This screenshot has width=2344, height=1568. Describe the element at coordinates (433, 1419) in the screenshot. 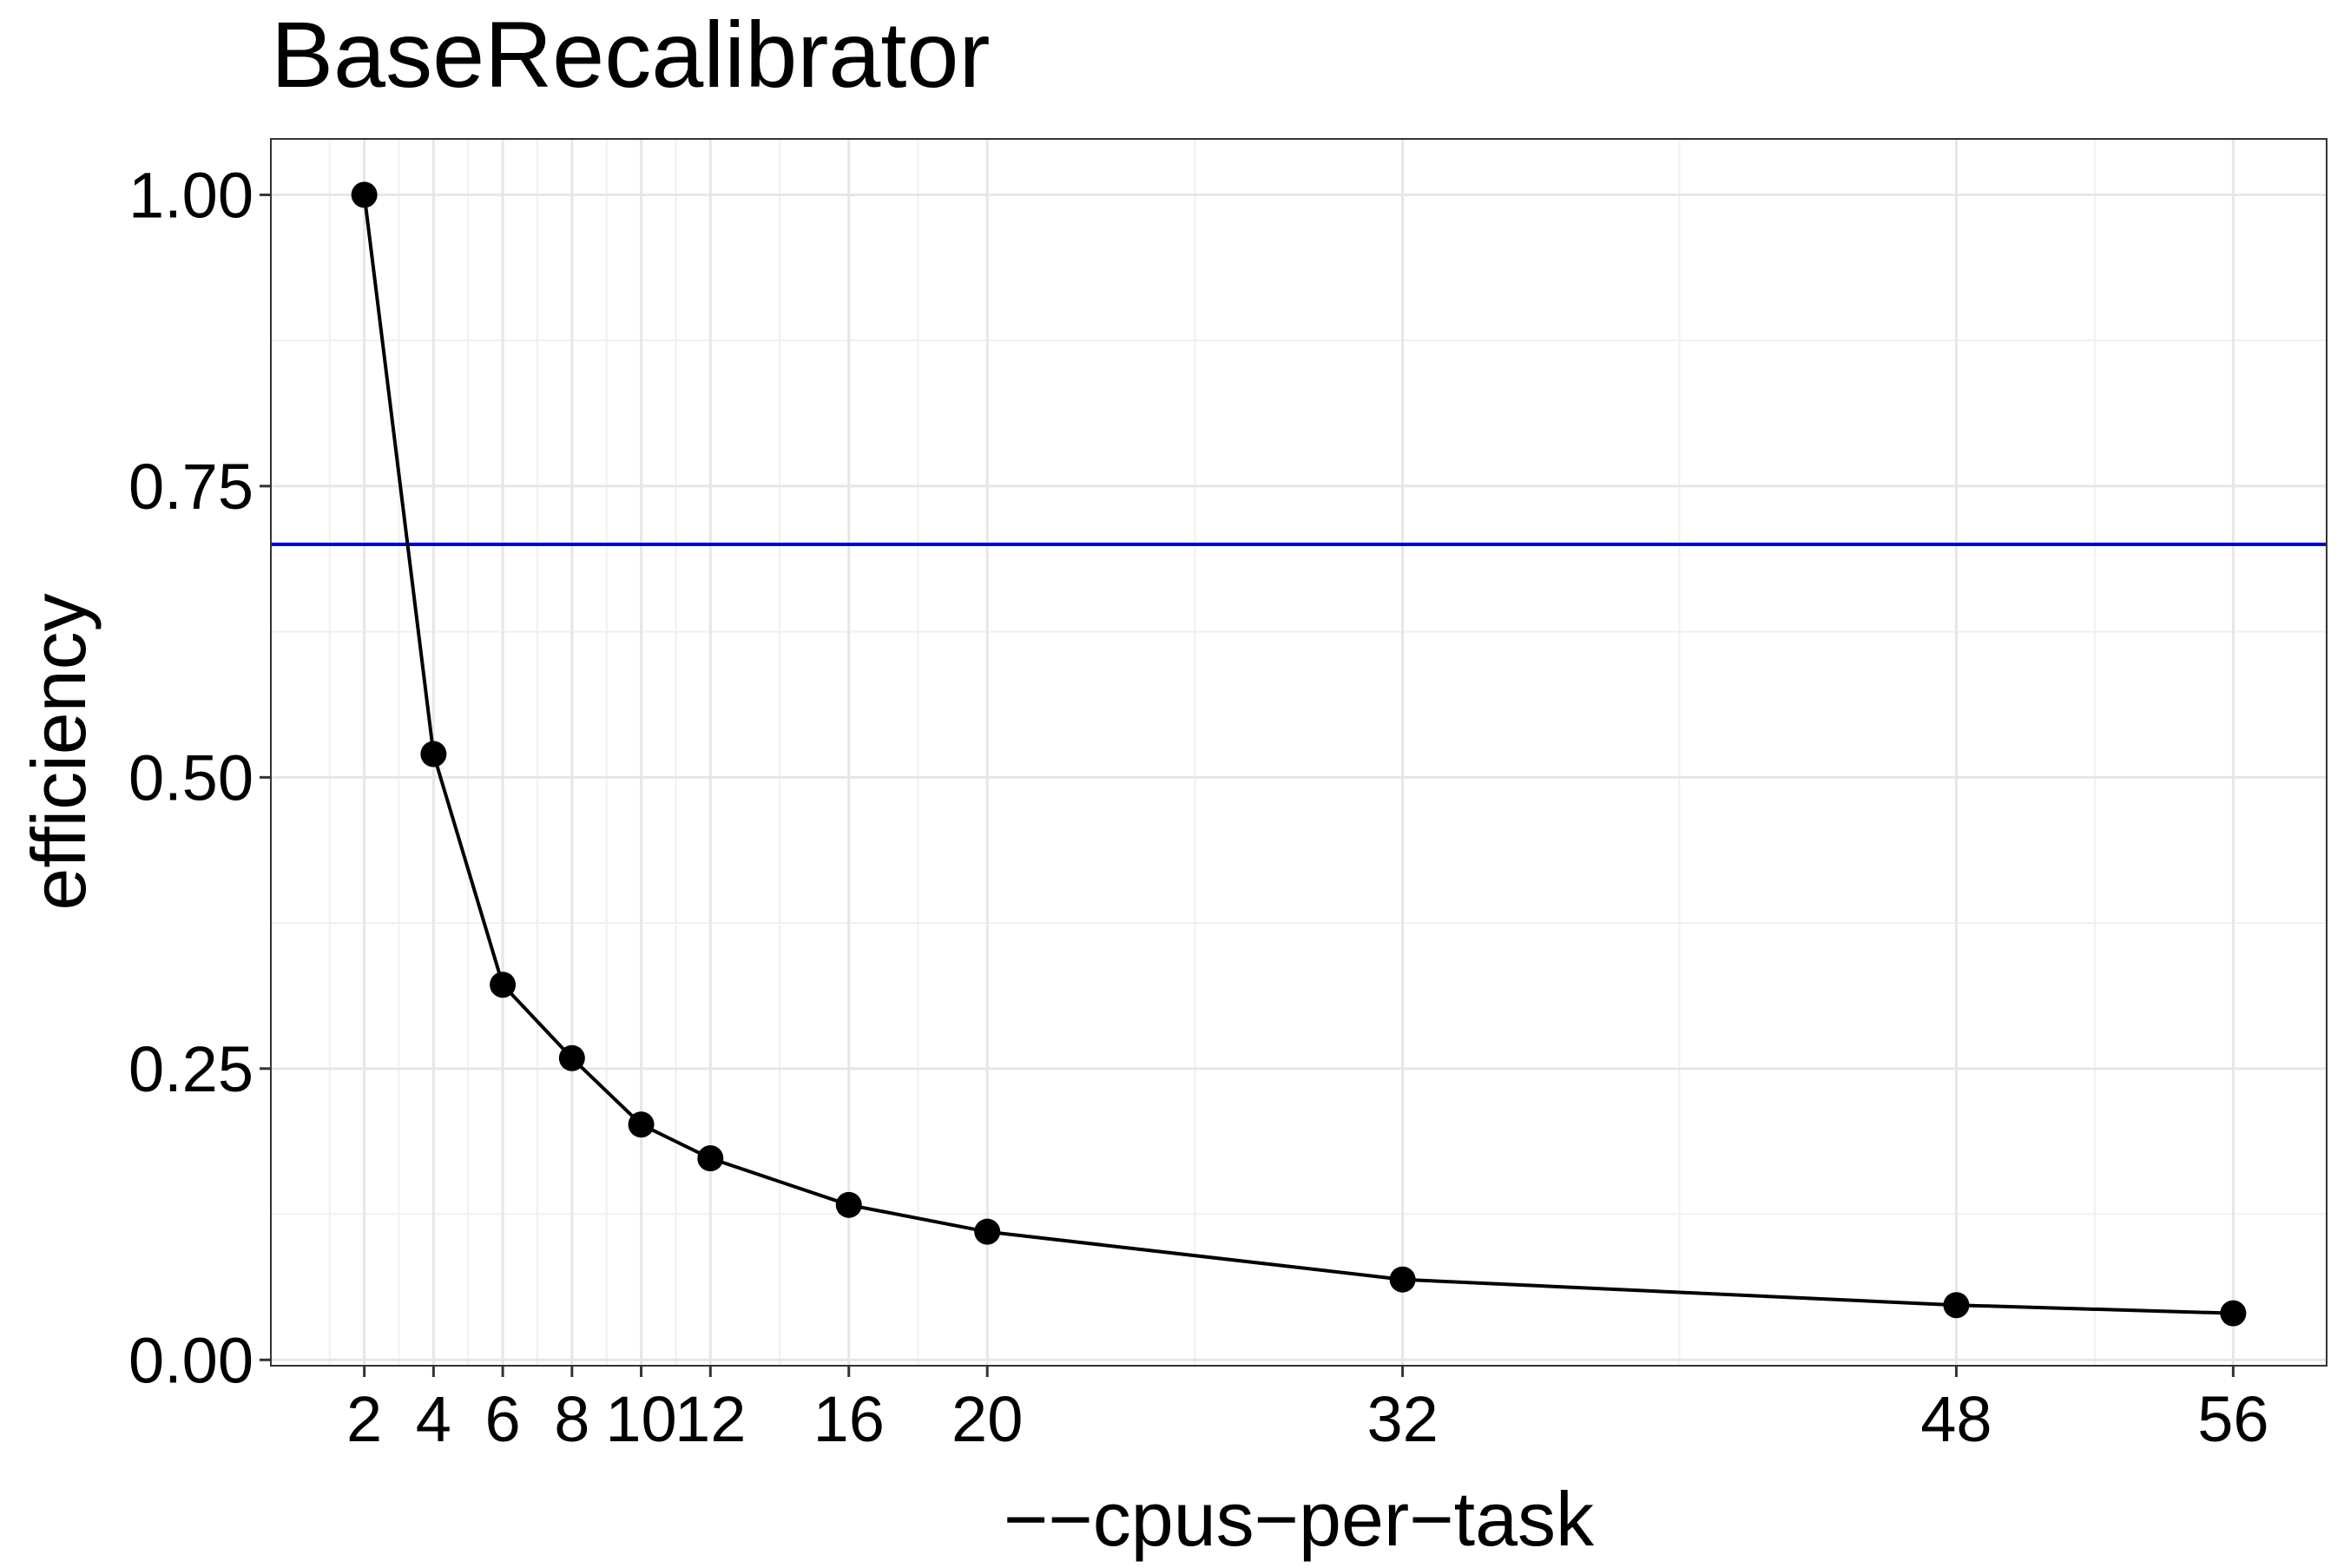

I see `x-tick-label: 4` at that location.